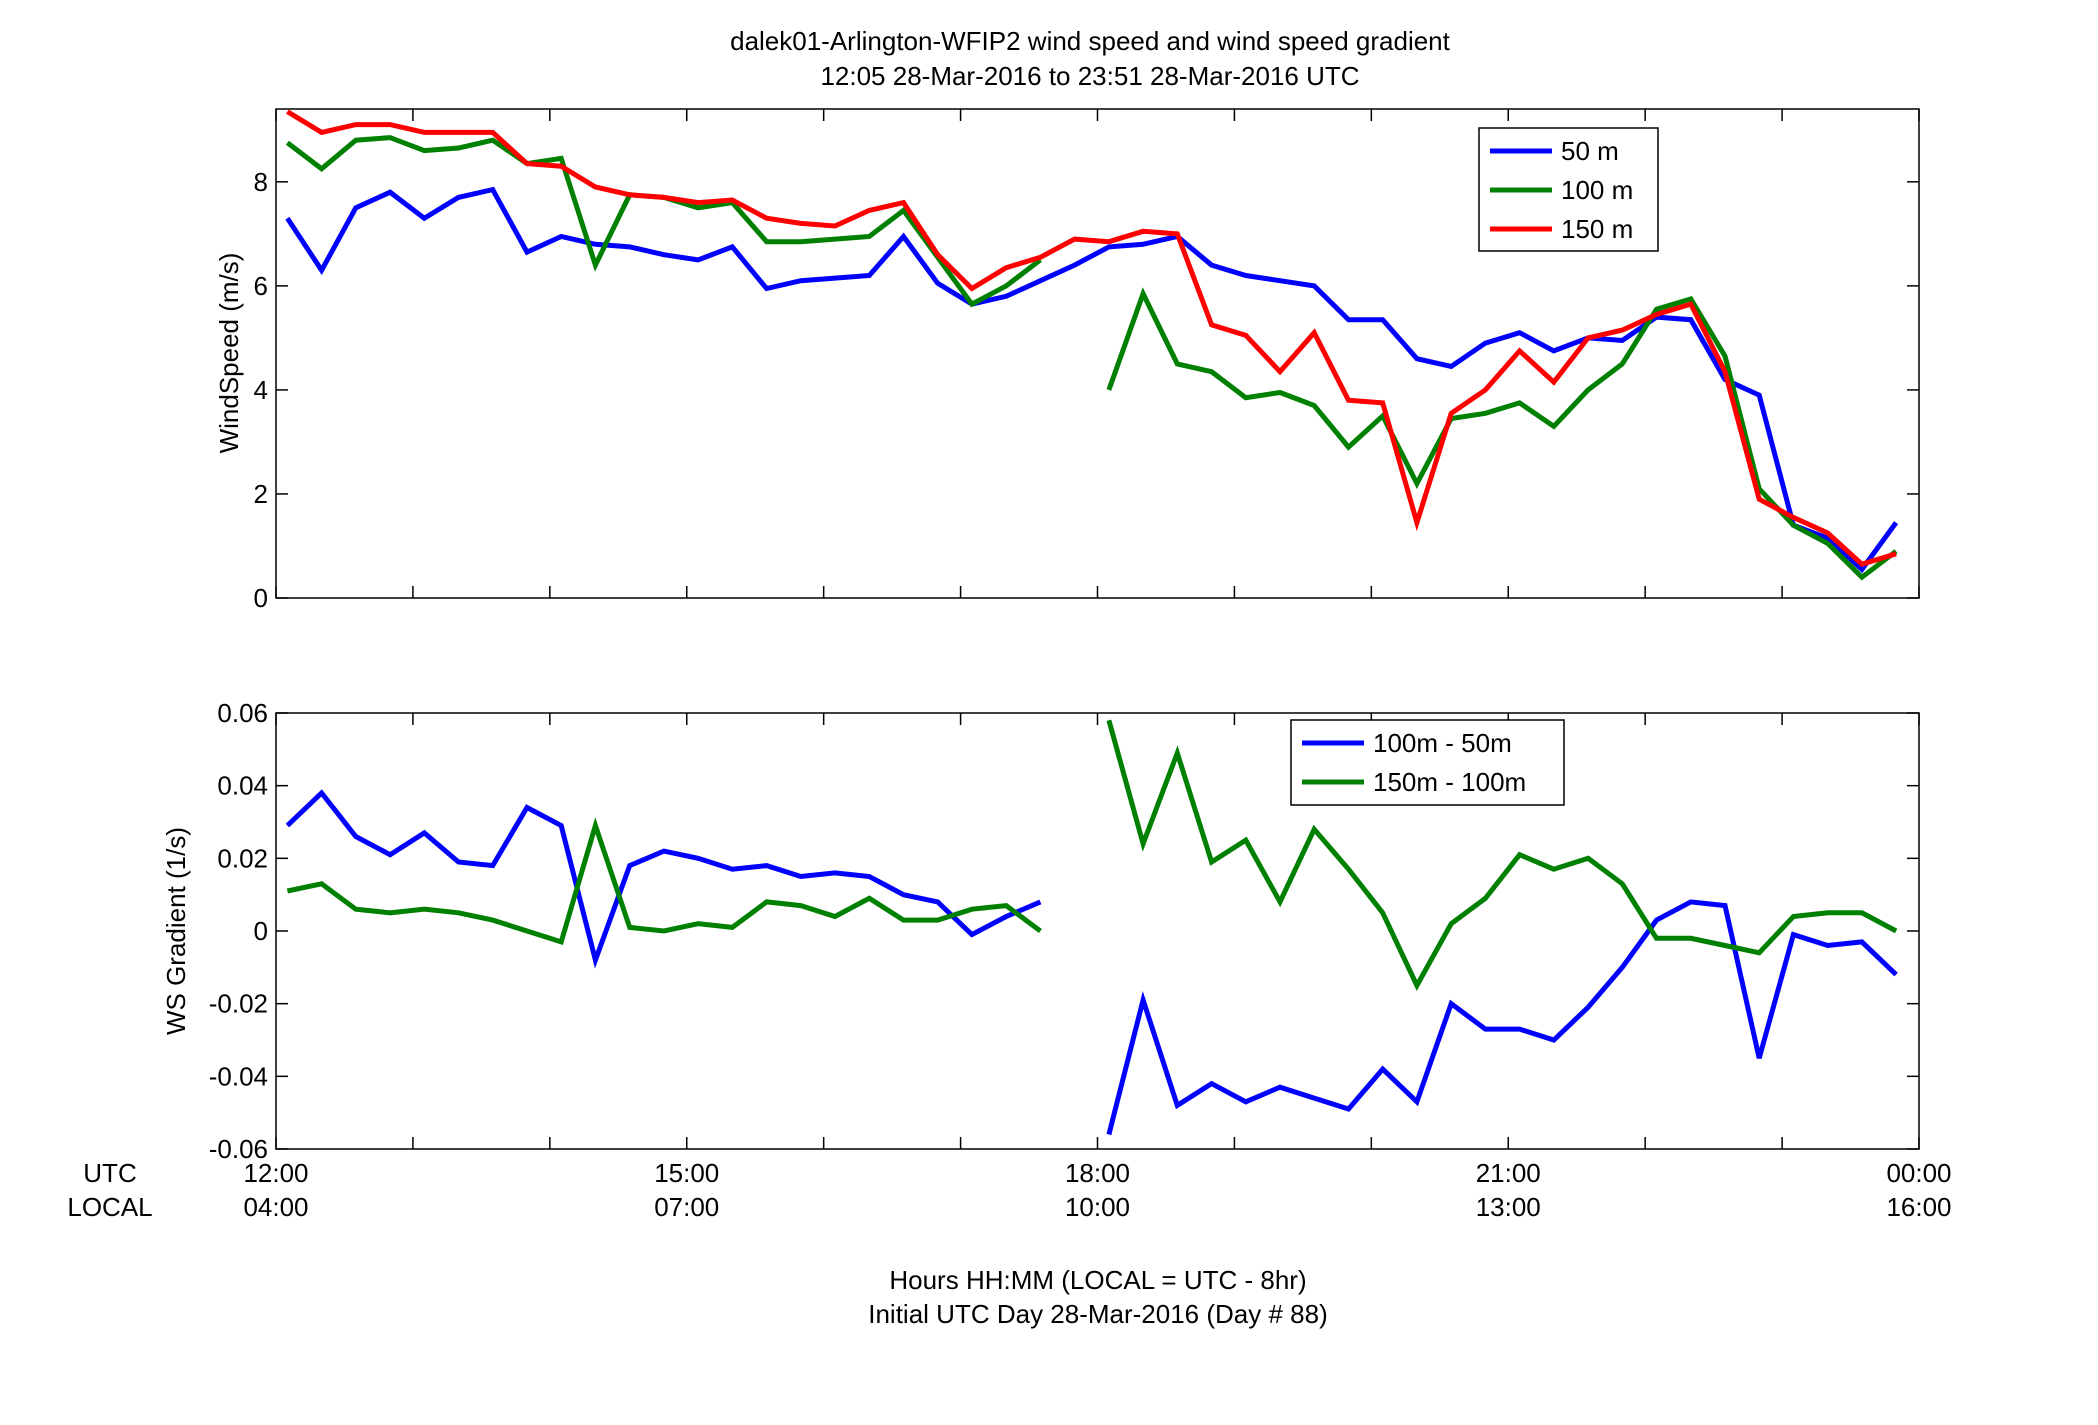 The image size is (2098, 1425). What do you see at coordinates (1449, 782) in the screenshot?
I see `legend-label-150m-100m: 150m - 100m` at bounding box center [1449, 782].